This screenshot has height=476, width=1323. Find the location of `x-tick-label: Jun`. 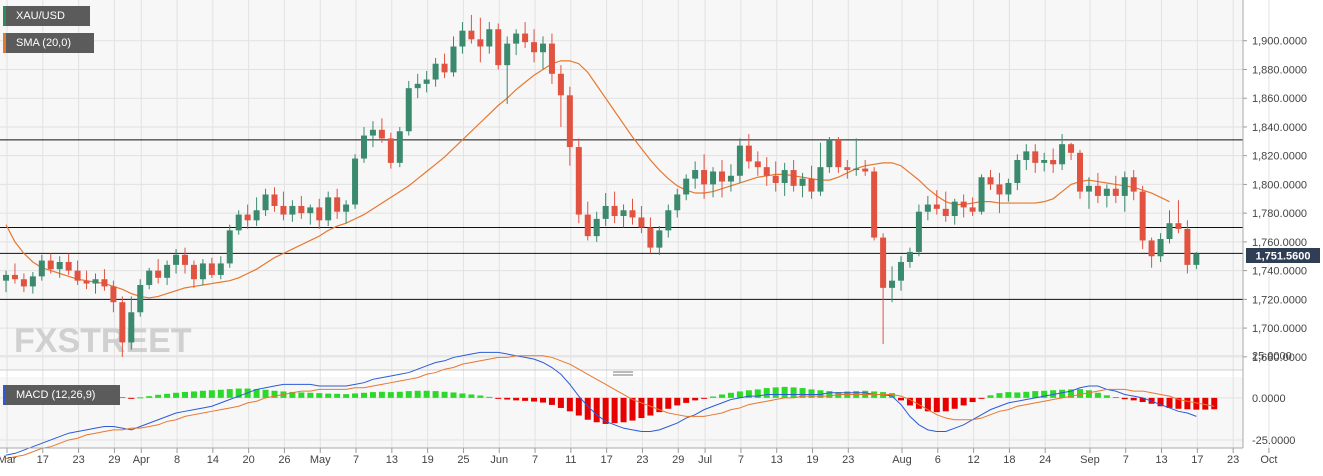

x-tick-label: Jun is located at coordinates (499, 460).